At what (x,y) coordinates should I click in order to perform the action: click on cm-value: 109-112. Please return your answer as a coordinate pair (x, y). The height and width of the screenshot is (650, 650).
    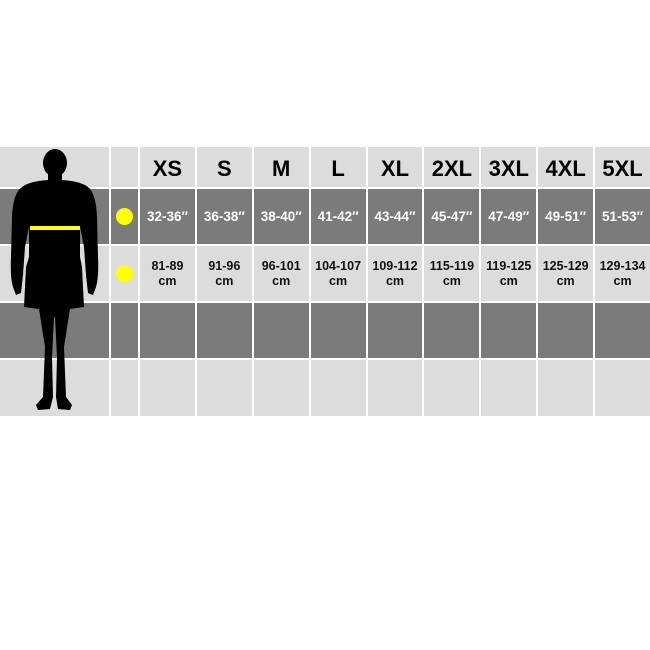
    Looking at the image, I should click on (395, 265).